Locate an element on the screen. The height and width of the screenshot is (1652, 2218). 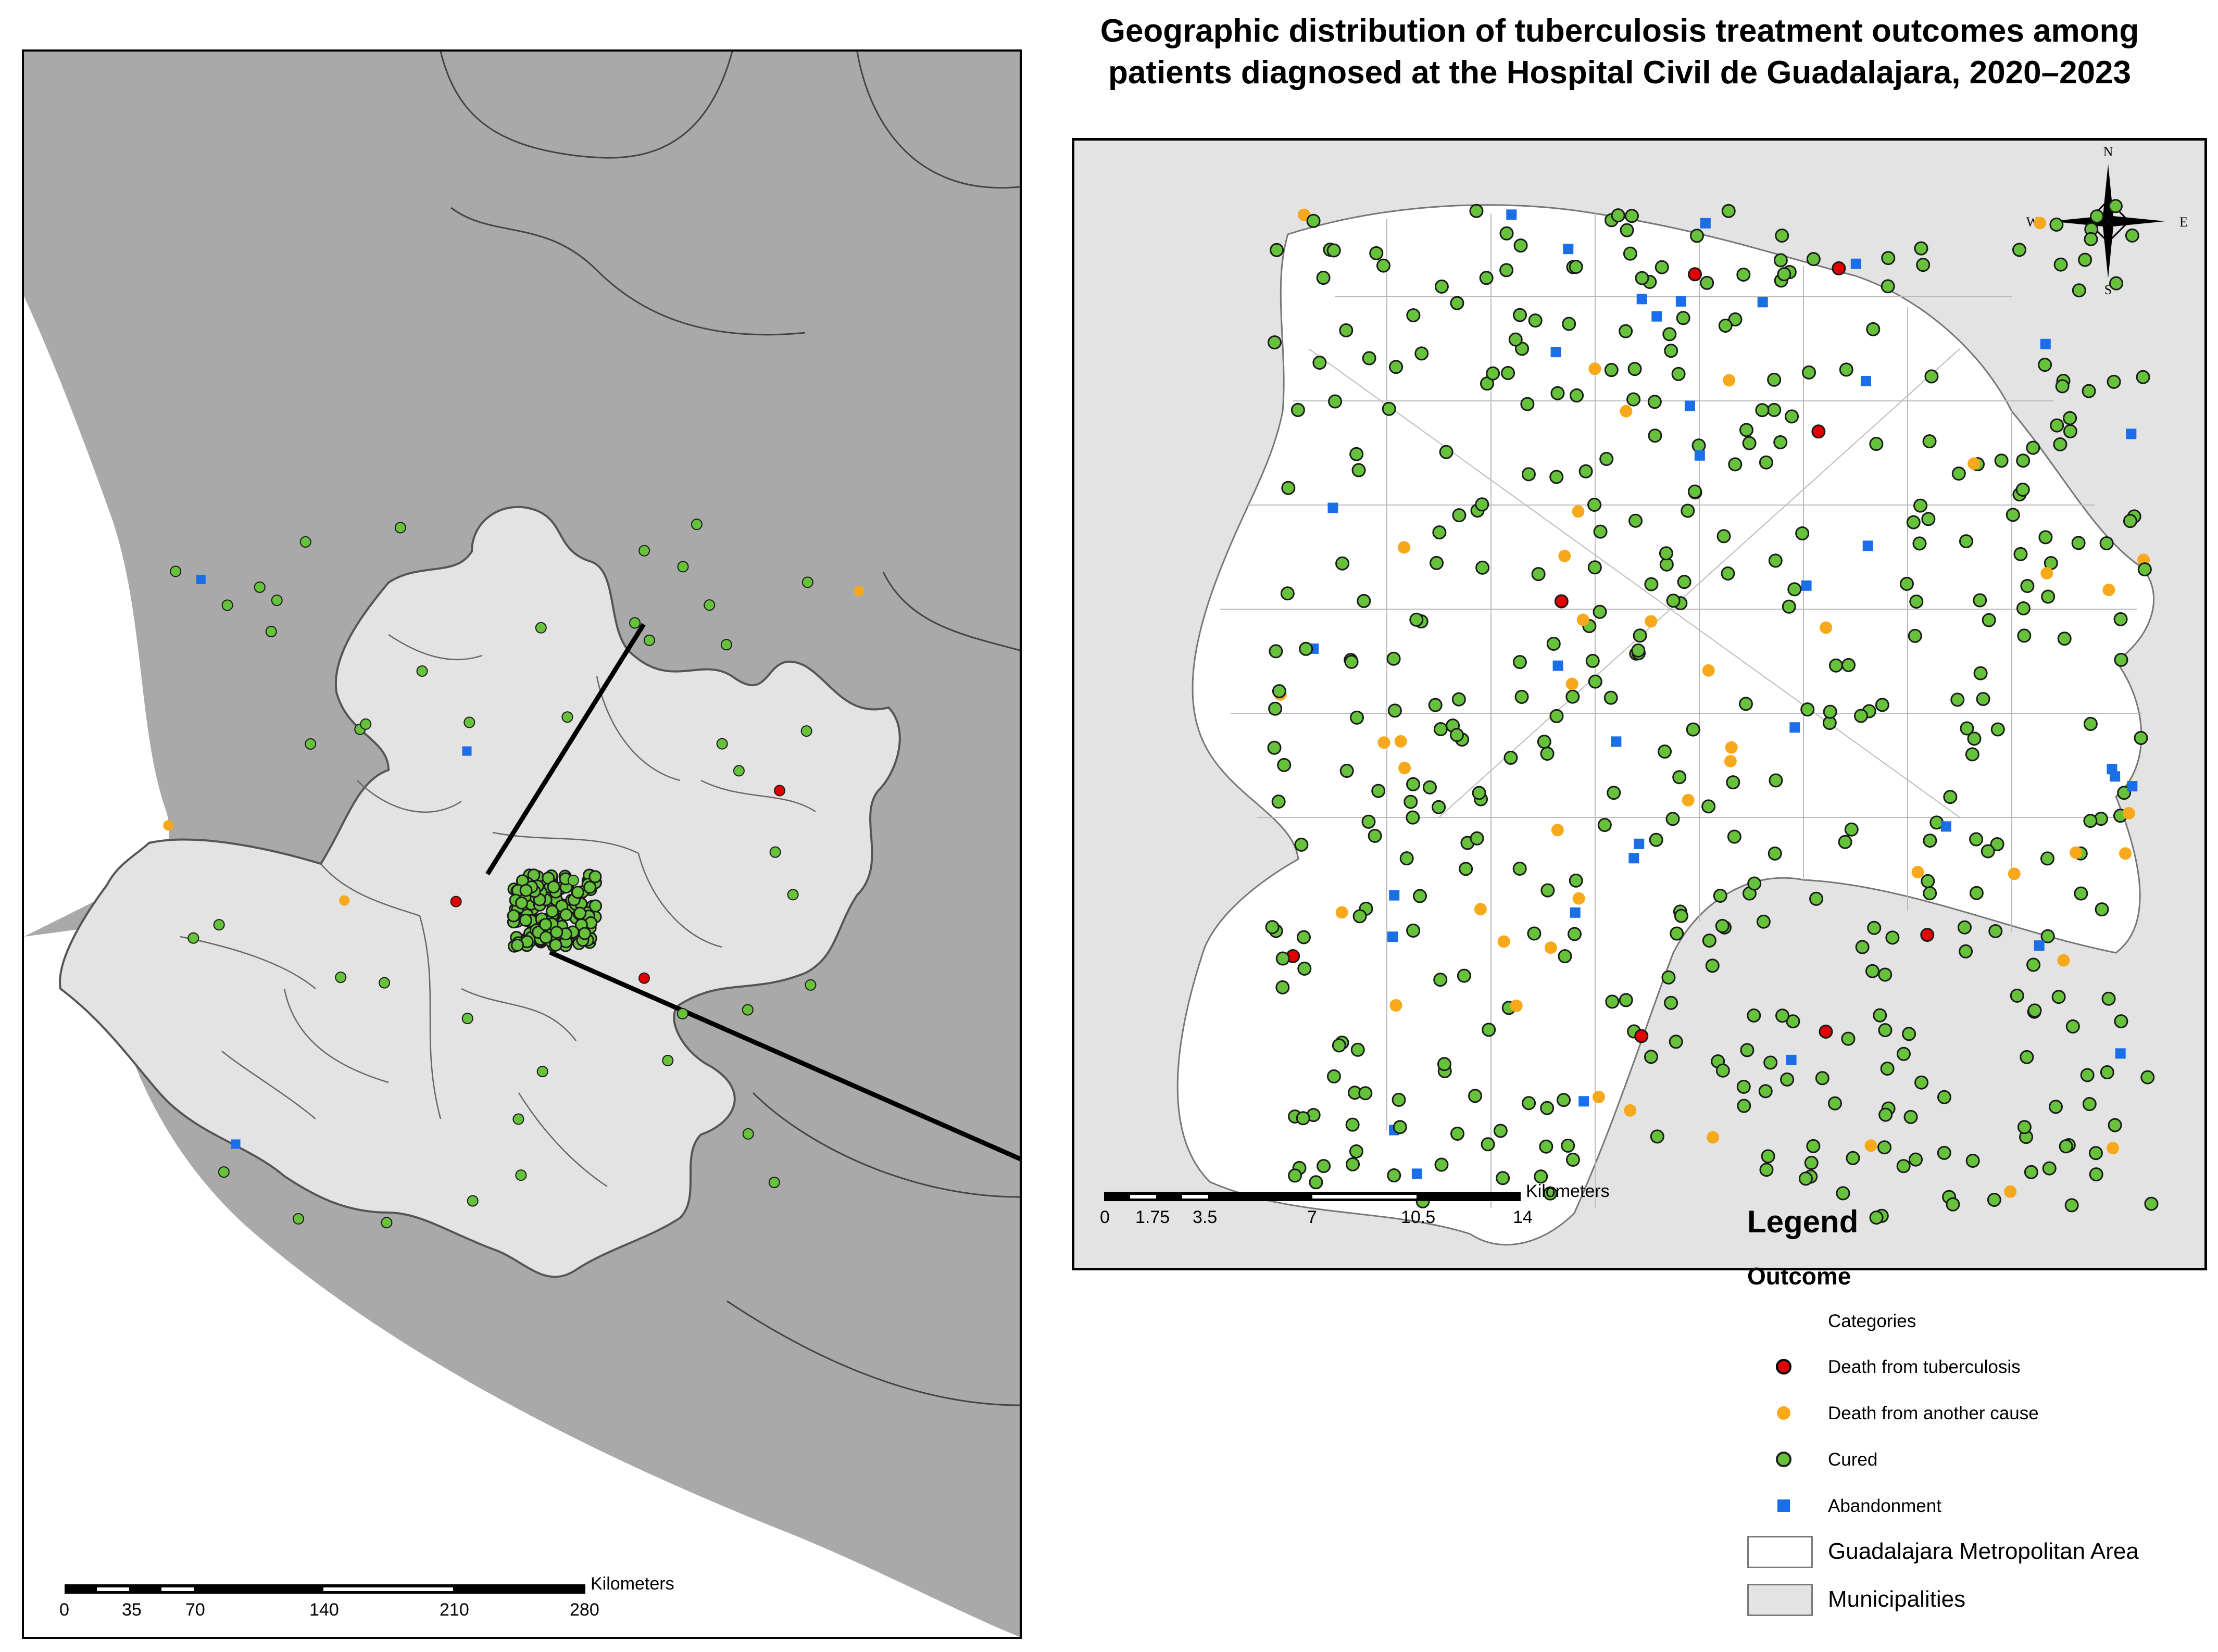
zoom-line-upper is located at coordinates (565, 749).